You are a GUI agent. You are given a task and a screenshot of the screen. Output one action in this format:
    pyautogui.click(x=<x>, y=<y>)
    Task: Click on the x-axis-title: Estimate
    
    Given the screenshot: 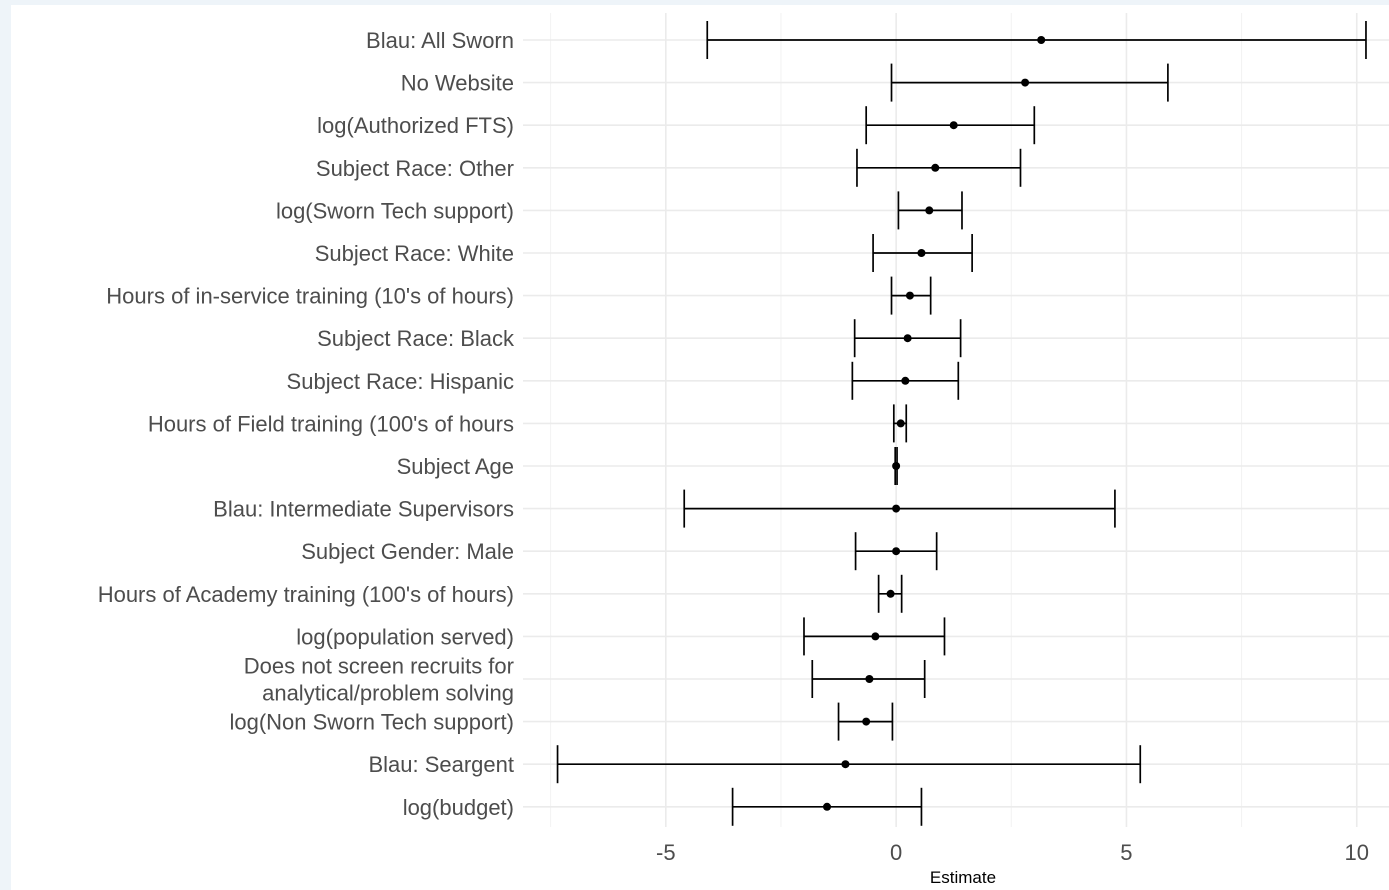 What is the action you would take?
    pyautogui.click(x=963, y=877)
    